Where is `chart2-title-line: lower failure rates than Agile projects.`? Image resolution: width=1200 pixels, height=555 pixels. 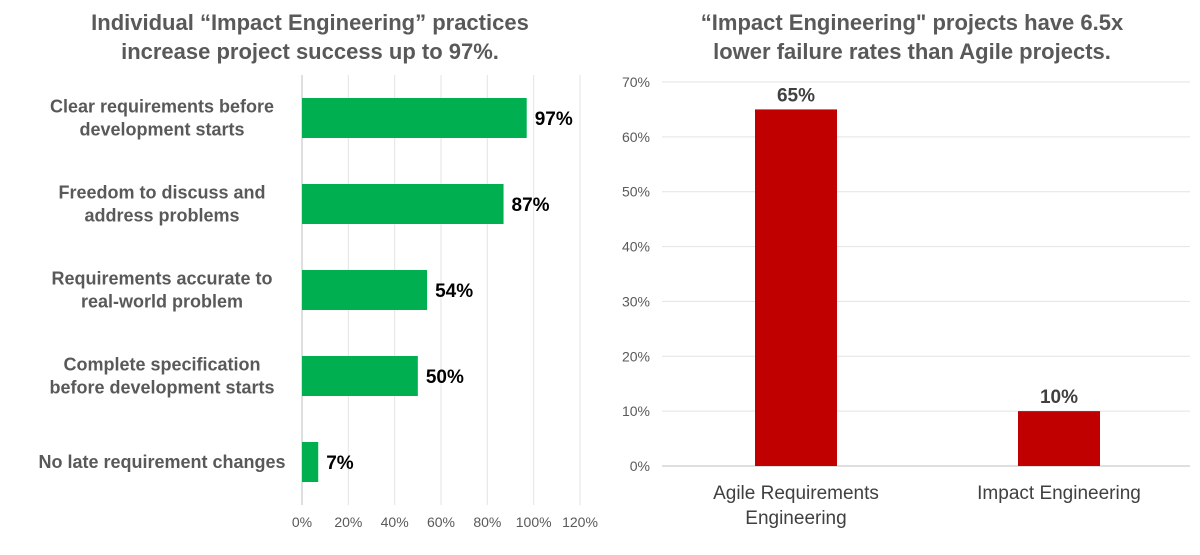
chart2-title-line: lower failure rates than Agile projects. is located at coordinates (912, 51).